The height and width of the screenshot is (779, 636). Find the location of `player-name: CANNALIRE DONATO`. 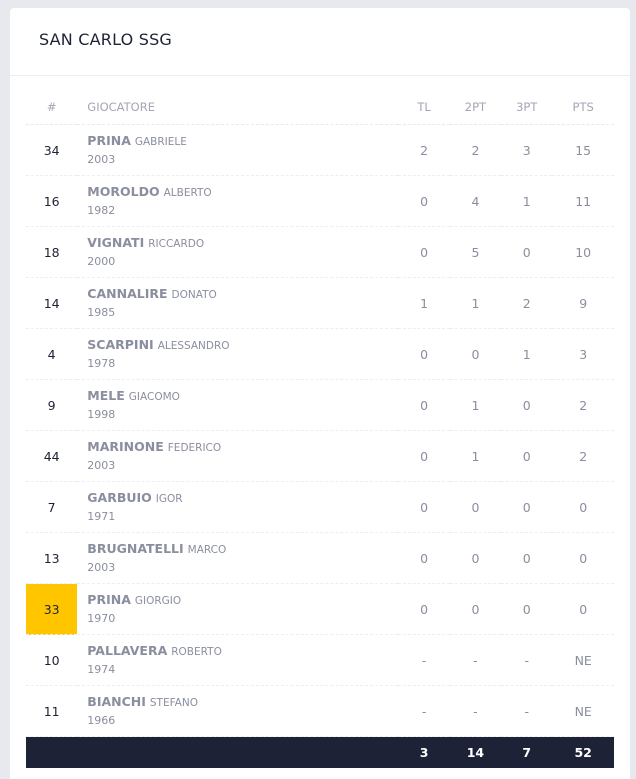

player-name: CANNALIRE DONATO is located at coordinates (242, 294).